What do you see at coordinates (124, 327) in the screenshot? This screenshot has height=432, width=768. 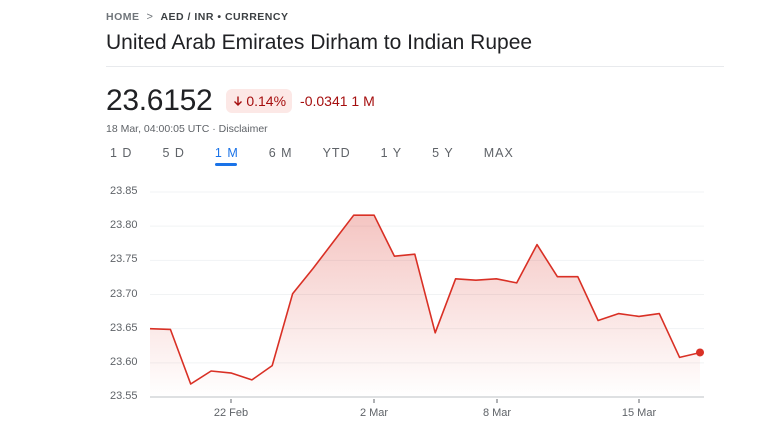 I see `y-tick-label: 23.65` at bounding box center [124, 327].